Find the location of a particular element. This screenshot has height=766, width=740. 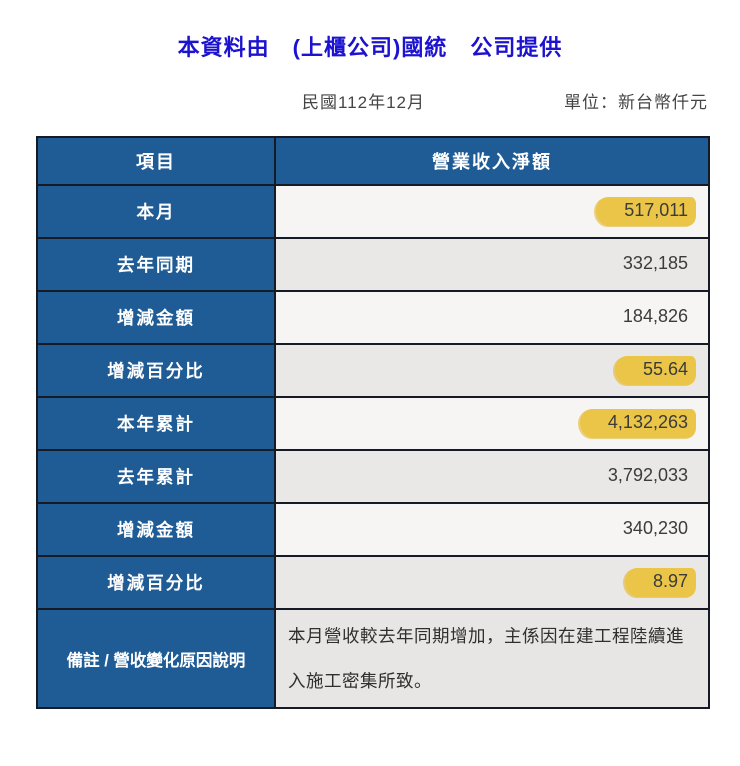

row-label: 去年累計 is located at coordinates (156, 476).